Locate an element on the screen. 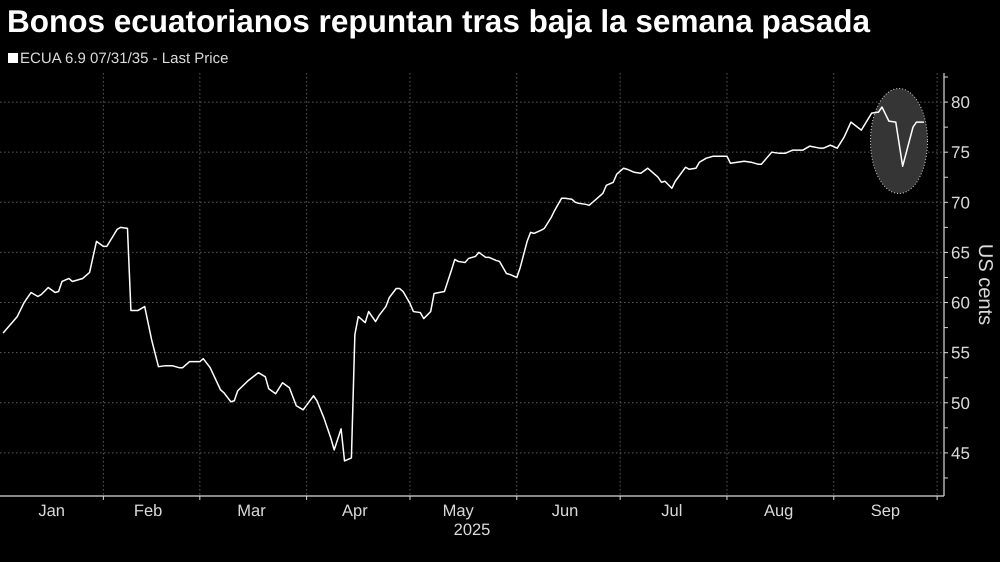  x-tick-label: Aug is located at coordinates (779, 511).